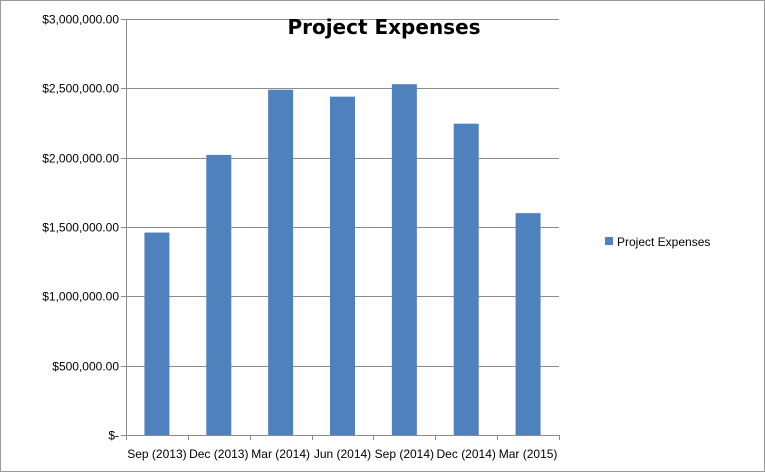 This screenshot has width=765, height=472. What do you see at coordinates (404, 454) in the screenshot?
I see `x-tick-label: Sep (2014)` at bounding box center [404, 454].